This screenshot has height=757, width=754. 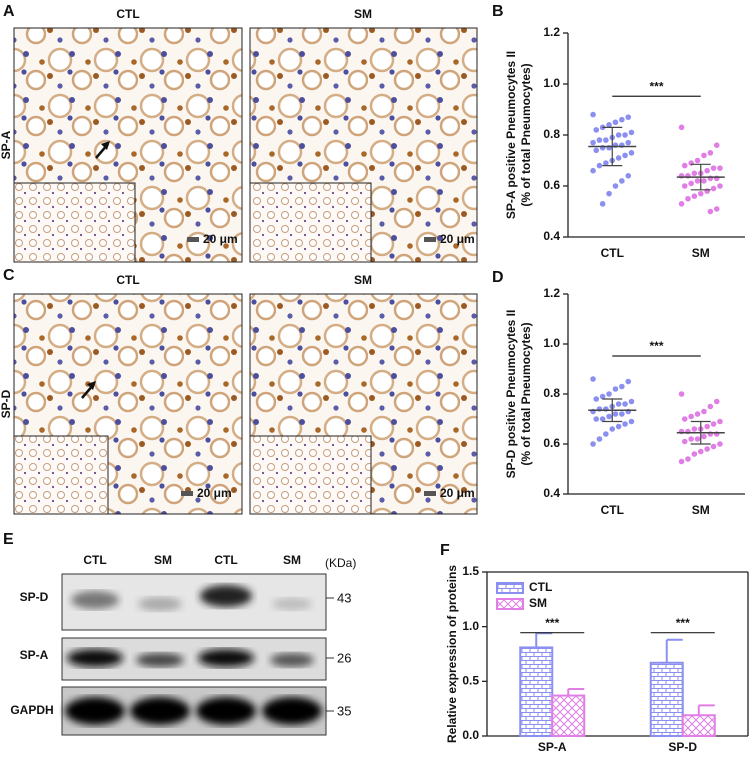 I want to click on kda-label: 26, so click(x=344, y=657).